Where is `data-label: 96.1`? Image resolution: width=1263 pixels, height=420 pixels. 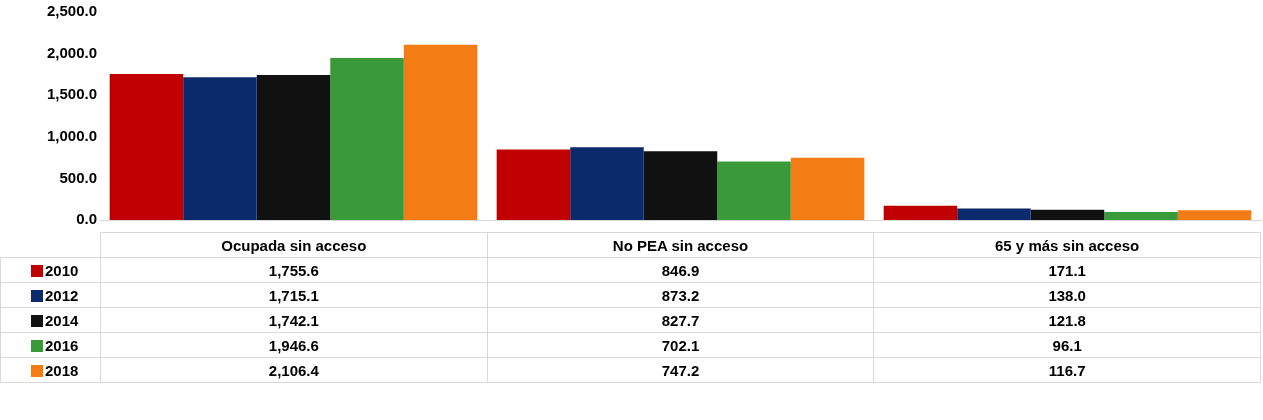
data-label: 96.1 is located at coordinates (1067, 345).